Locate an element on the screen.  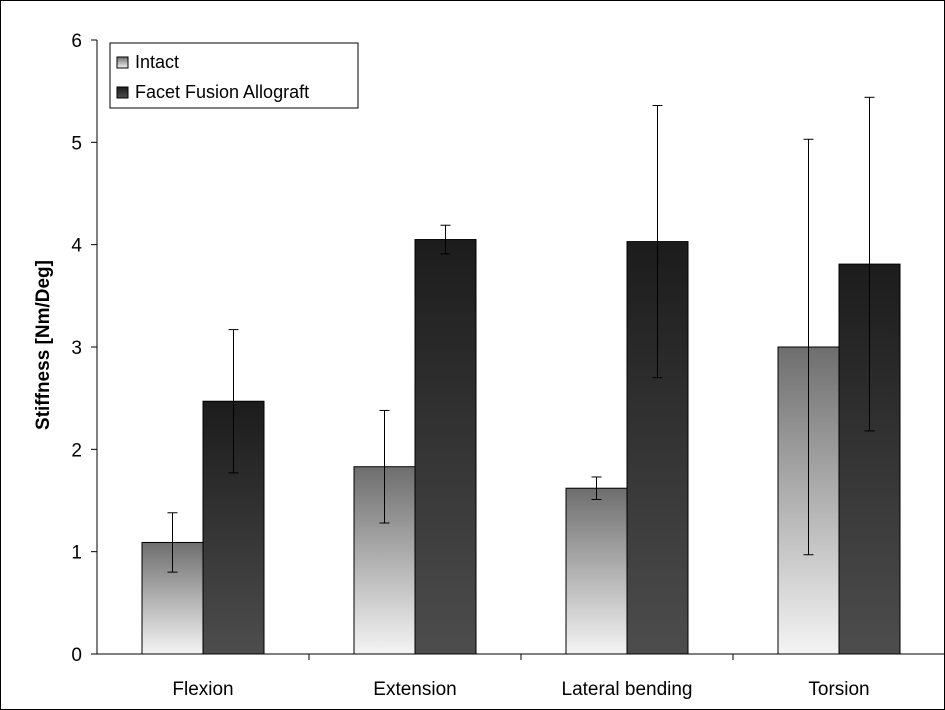
legend: Intact Facet Fusion Allograft is located at coordinates (234, 75).